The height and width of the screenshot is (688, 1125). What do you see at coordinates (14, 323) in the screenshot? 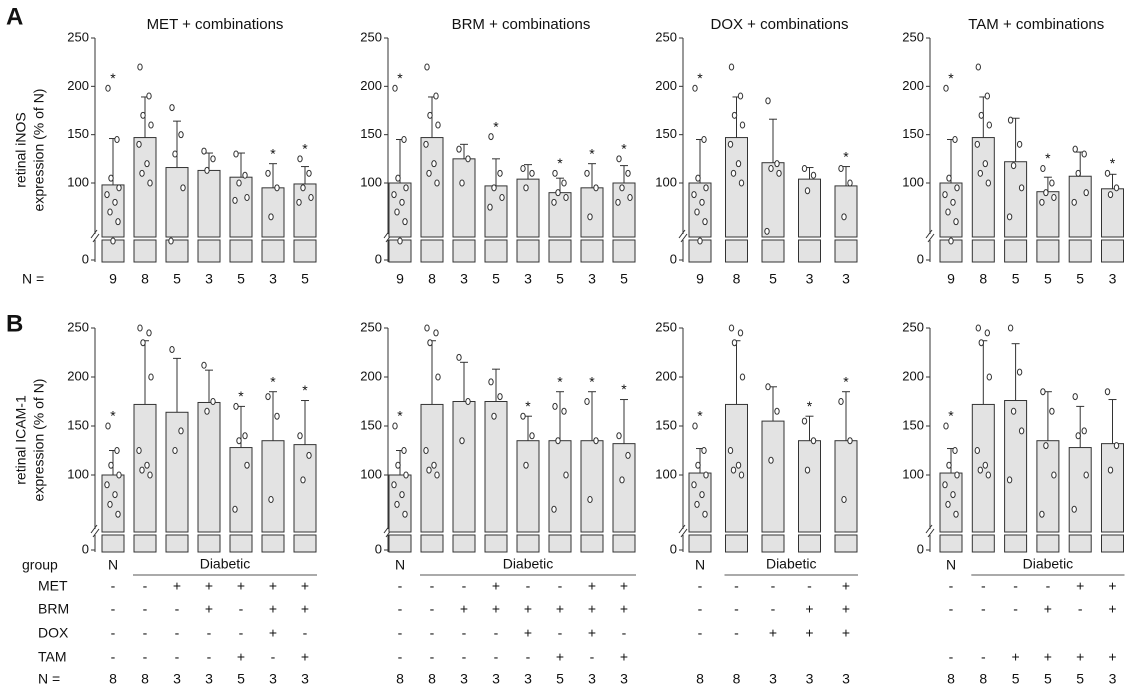
I see `panel-letter: B` at bounding box center [14, 323].